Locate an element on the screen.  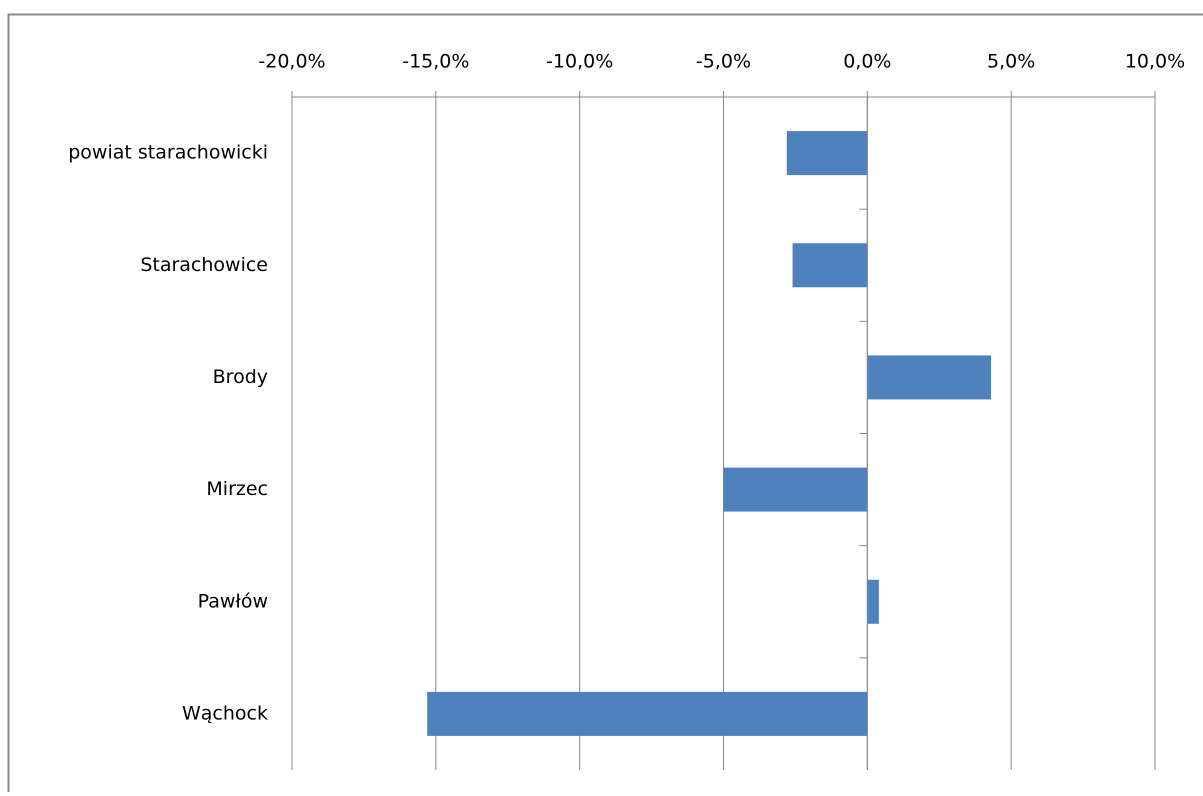
y-tick-label: Brody is located at coordinates (240, 377).